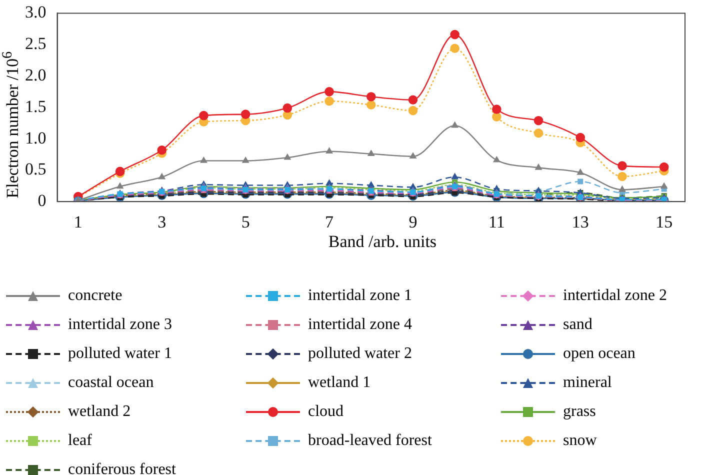 This screenshot has height=475, width=714. I want to click on legend-label: polluted water 2, so click(360, 354).